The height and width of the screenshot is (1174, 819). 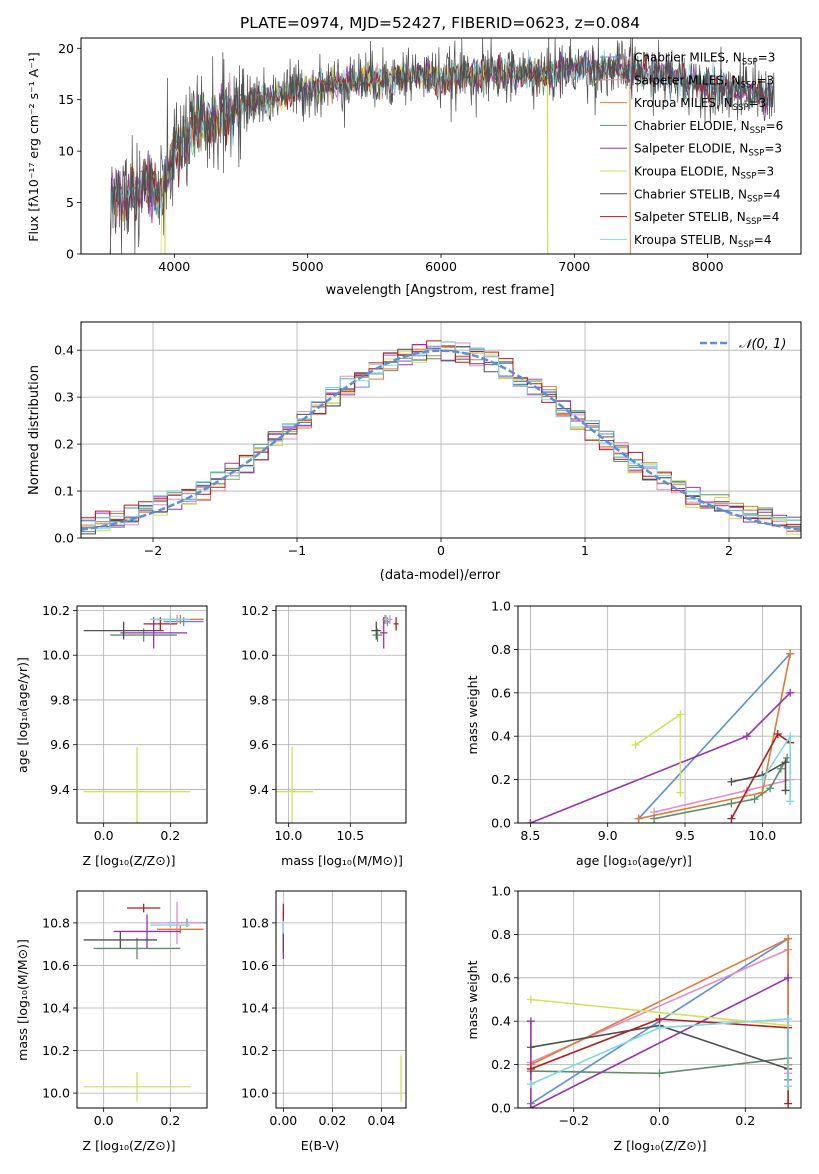 What do you see at coordinates (706, 218) in the screenshot?
I see `legend-label: Salpeter STELIB, NSSP=4` at bounding box center [706, 218].